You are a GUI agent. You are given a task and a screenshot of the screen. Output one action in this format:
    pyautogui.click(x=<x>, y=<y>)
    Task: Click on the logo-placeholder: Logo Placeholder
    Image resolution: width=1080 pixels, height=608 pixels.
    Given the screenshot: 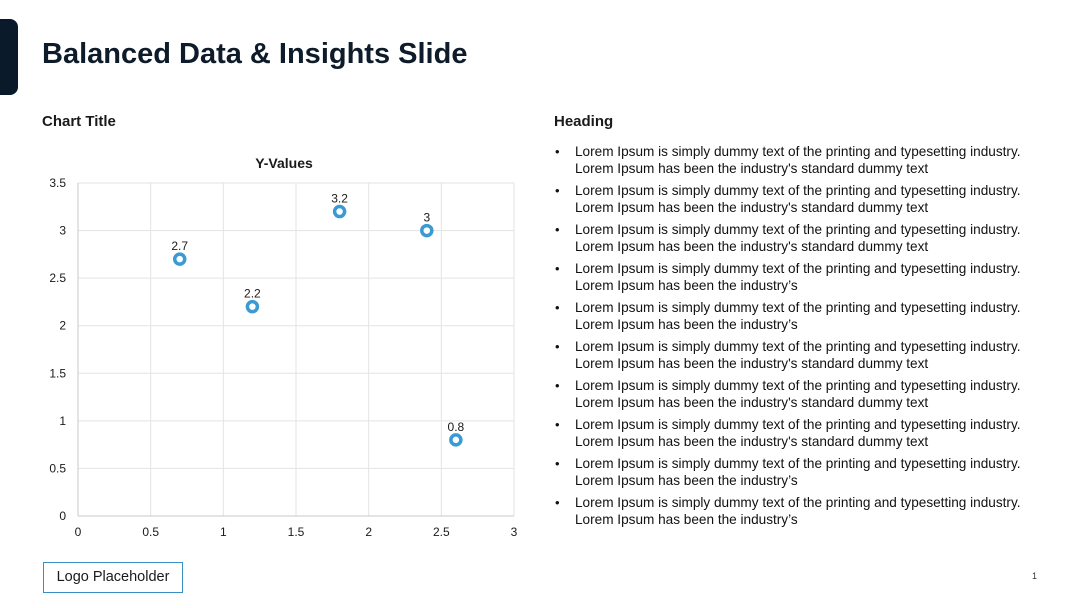 What is the action you would take?
    pyautogui.click(x=113, y=577)
    